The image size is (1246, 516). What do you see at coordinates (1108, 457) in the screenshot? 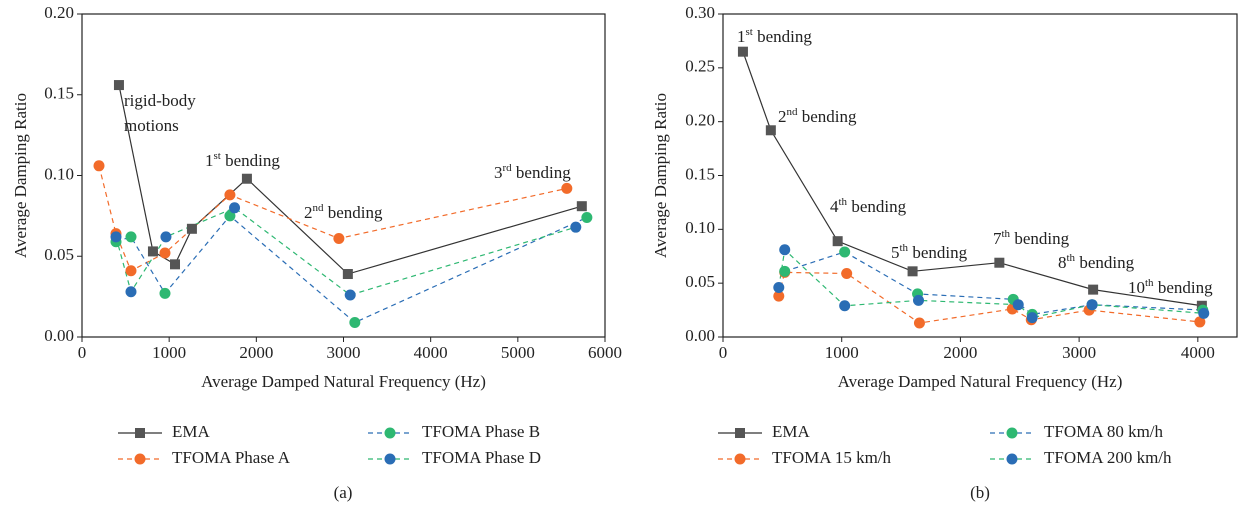
I see `legend-label: TFOMA 200 km/h` at bounding box center [1108, 457].